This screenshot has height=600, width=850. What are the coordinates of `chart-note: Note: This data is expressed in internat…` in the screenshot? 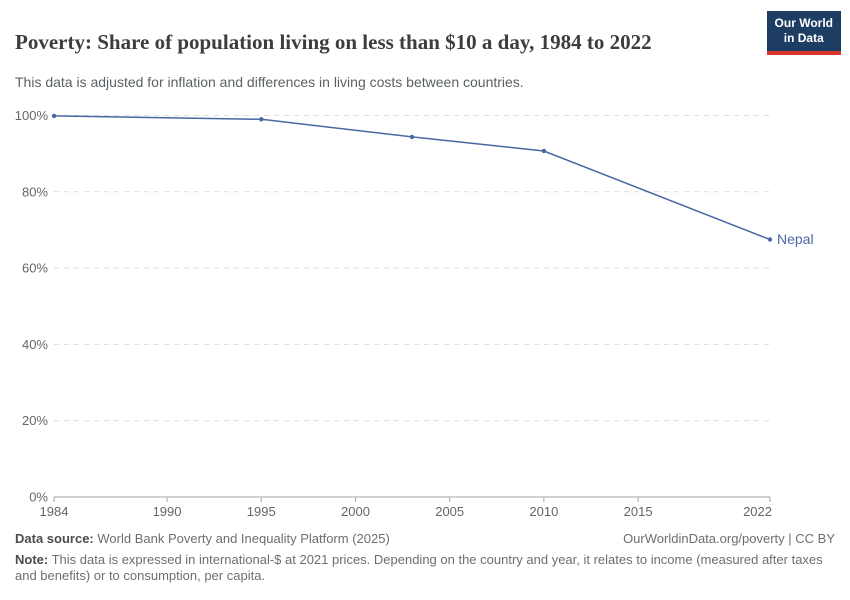 It's located at (425, 568).